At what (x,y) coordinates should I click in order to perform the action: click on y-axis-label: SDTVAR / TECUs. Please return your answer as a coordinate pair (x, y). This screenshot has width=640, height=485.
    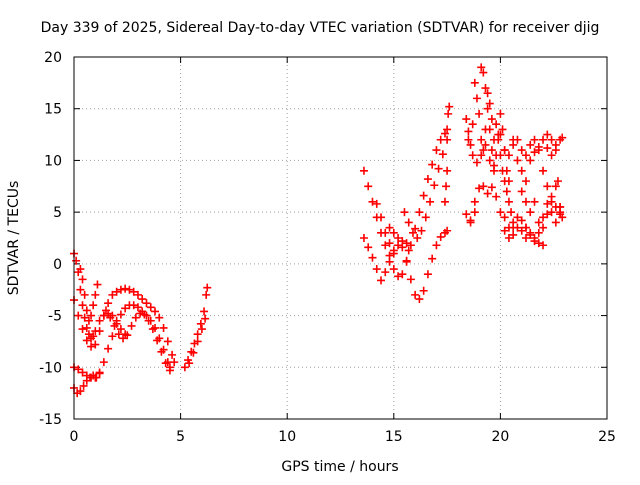
    Looking at the image, I should click on (14, 238).